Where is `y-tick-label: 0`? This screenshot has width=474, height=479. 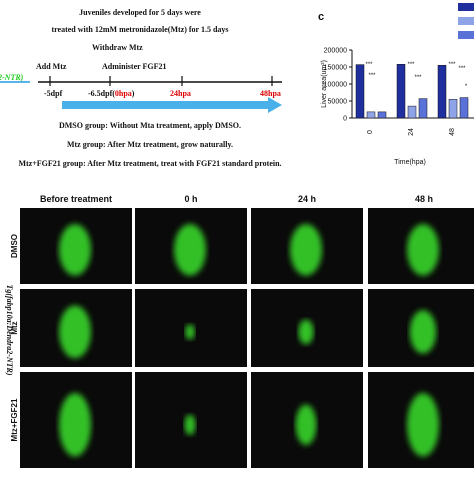
y-tick-label: 0 is located at coordinates (345, 119).